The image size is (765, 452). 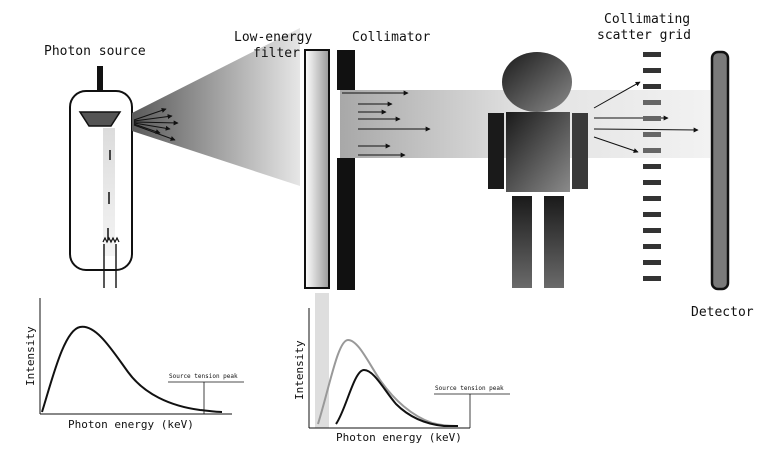 I want to click on collimator-label: Collimator, so click(x=391, y=37).